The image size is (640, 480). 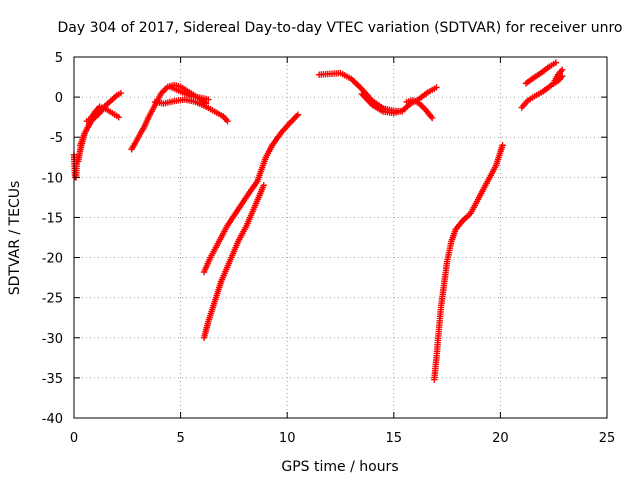 What do you see at coordinates (52, 239) in the screenshot?
I see `y-tick-labels: -40 -35 -30 -25 -20 -15 -10 -5 0 5` at bounding box center [52, 239].